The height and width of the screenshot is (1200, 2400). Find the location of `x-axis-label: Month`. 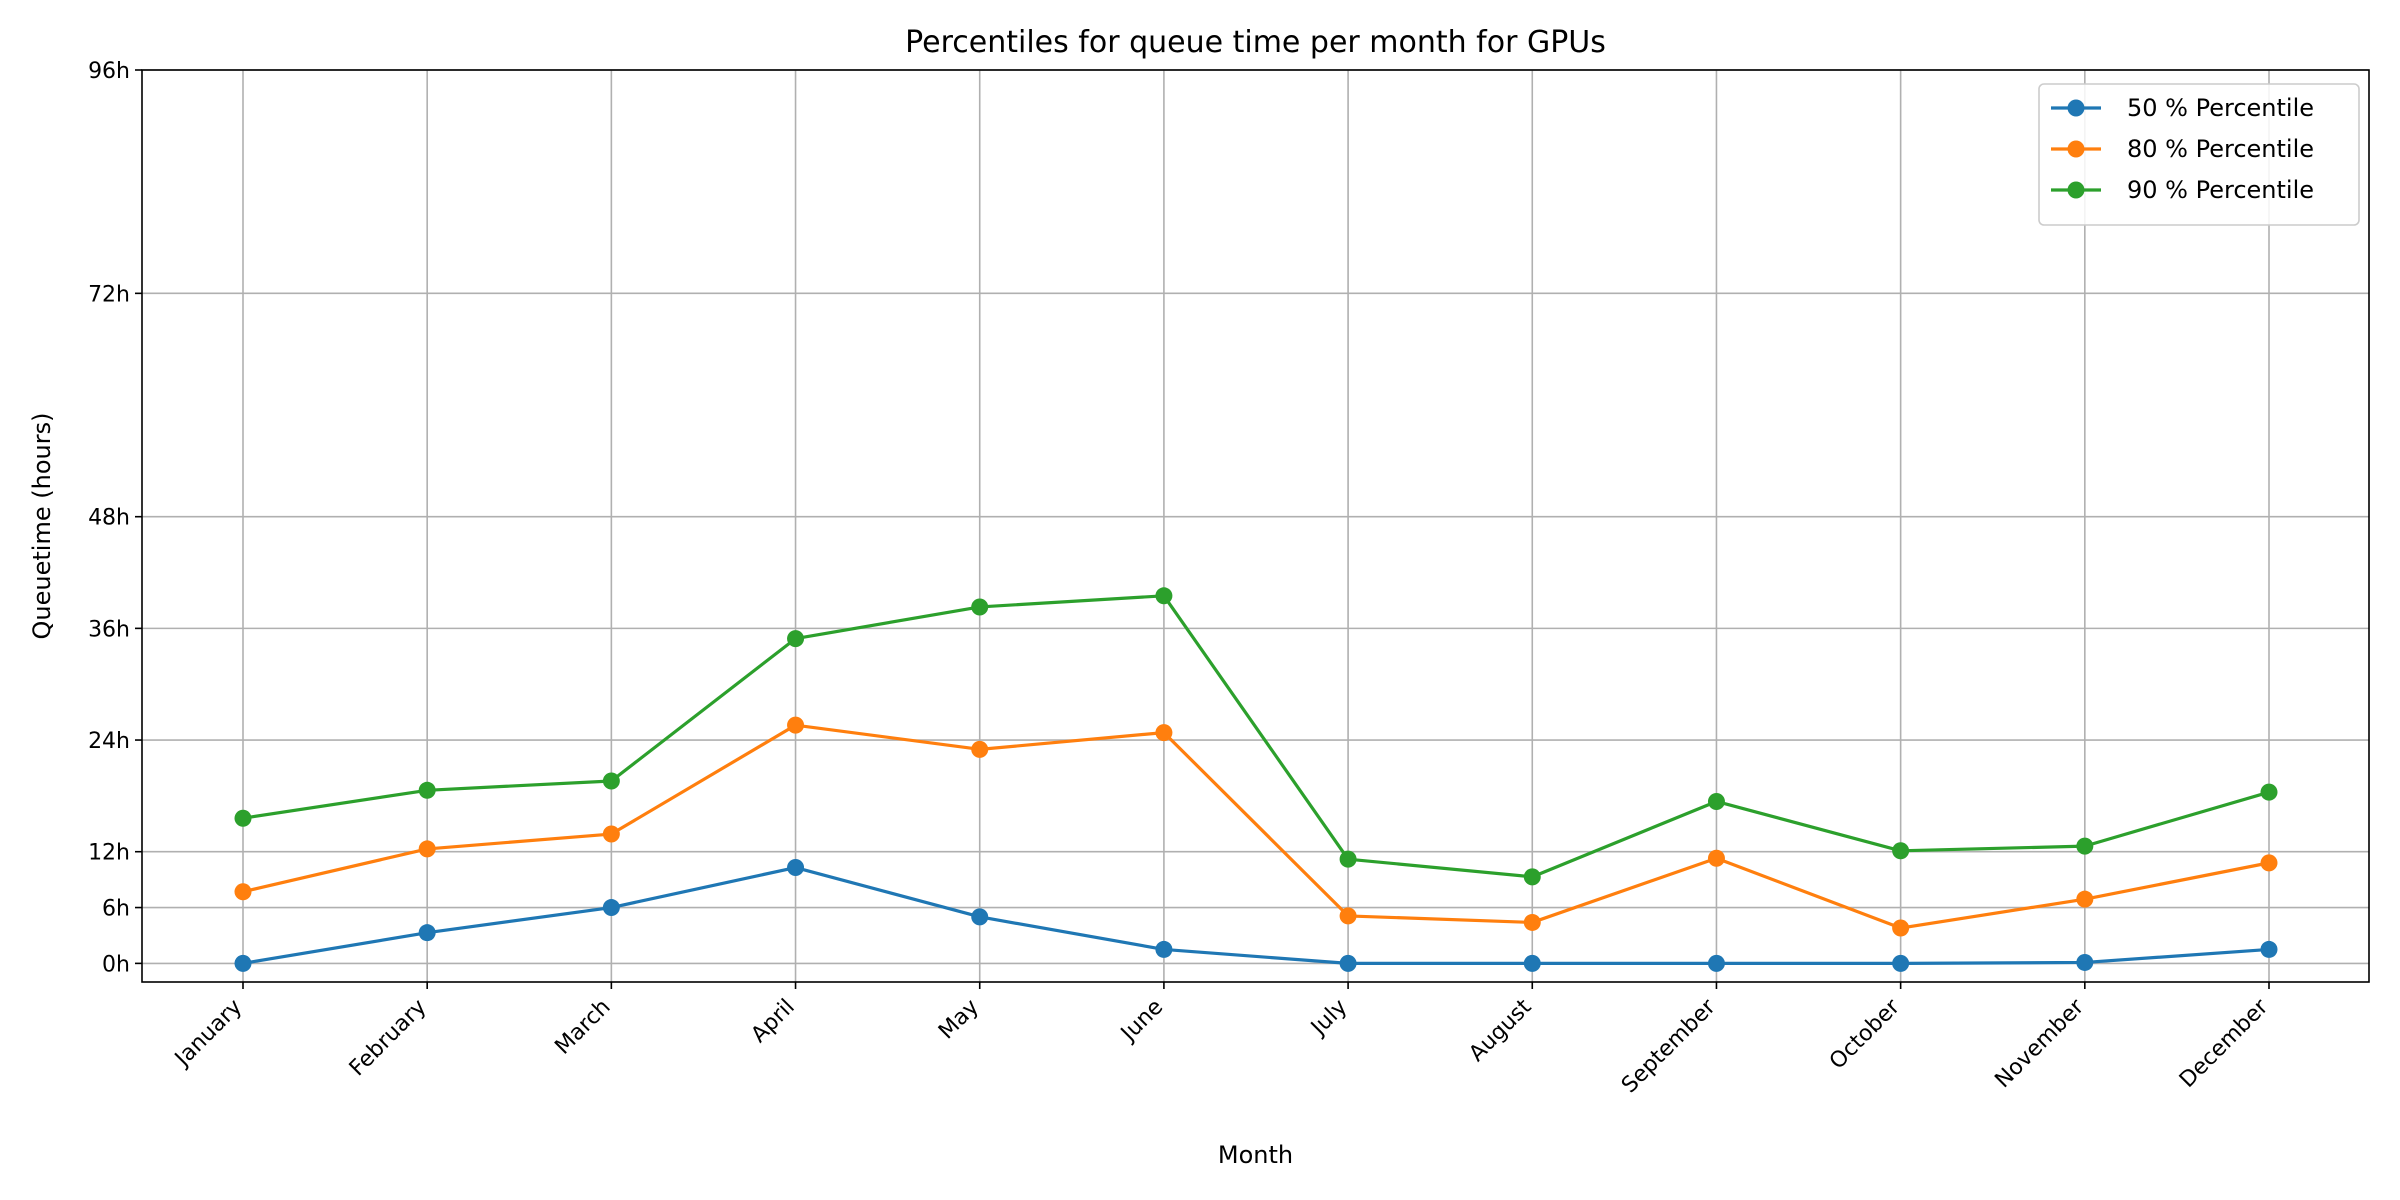

x-axis-label: Month is located at coordinates (1255, 1155).